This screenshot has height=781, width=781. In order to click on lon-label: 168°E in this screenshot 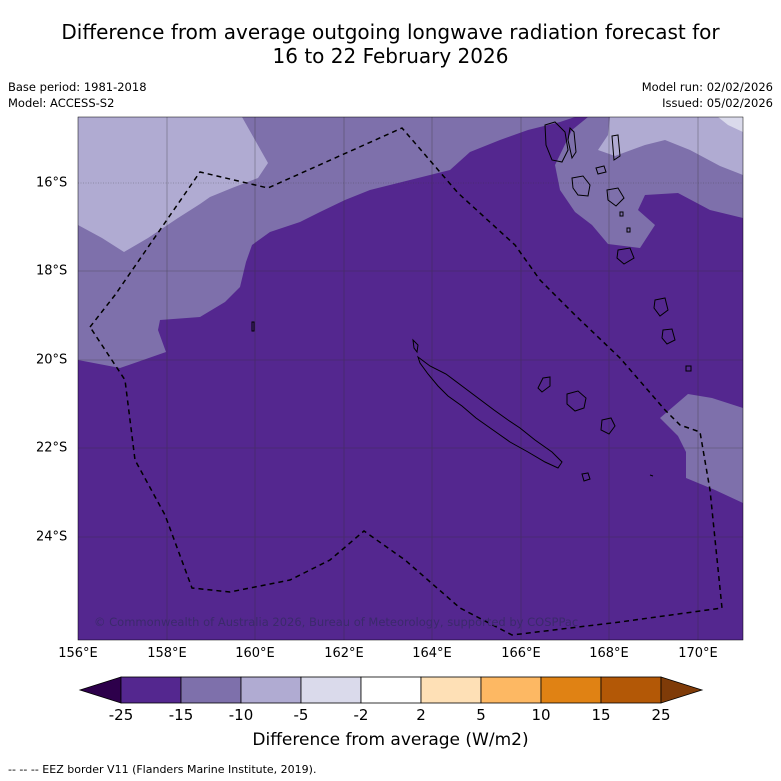, I will do `click(609, 653)`.